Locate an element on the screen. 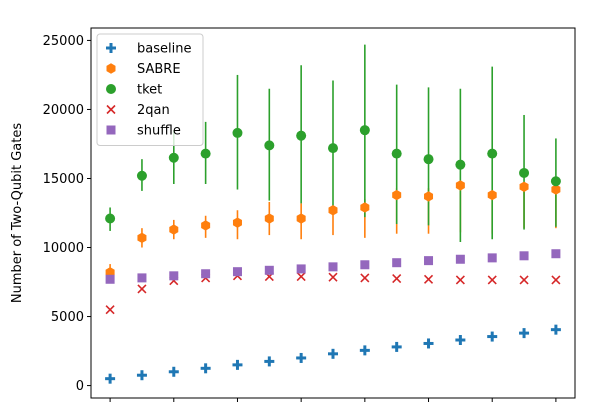  y-tick-label: 5000 is located at coordinates (67, 317).